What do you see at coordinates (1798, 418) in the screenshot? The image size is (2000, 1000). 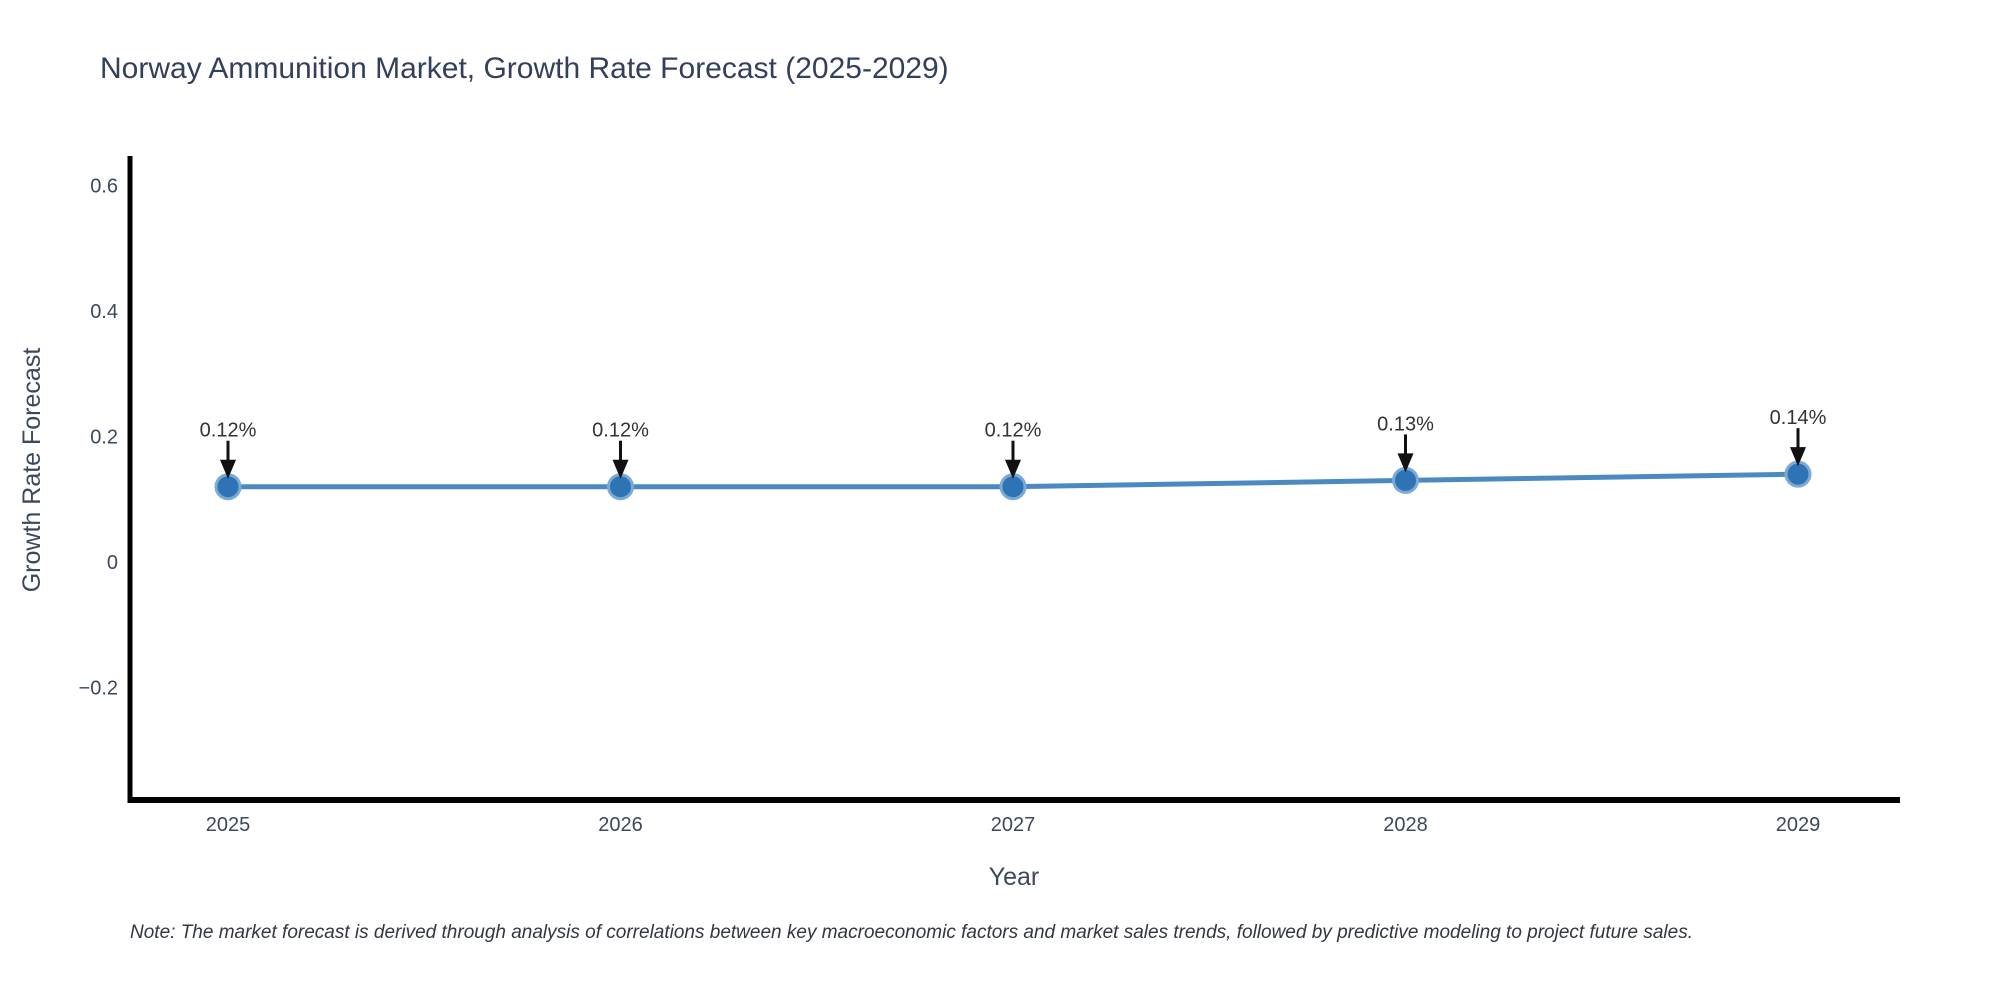 I see `data-point-label: 0.14%` at bounding box center [1798, 418].